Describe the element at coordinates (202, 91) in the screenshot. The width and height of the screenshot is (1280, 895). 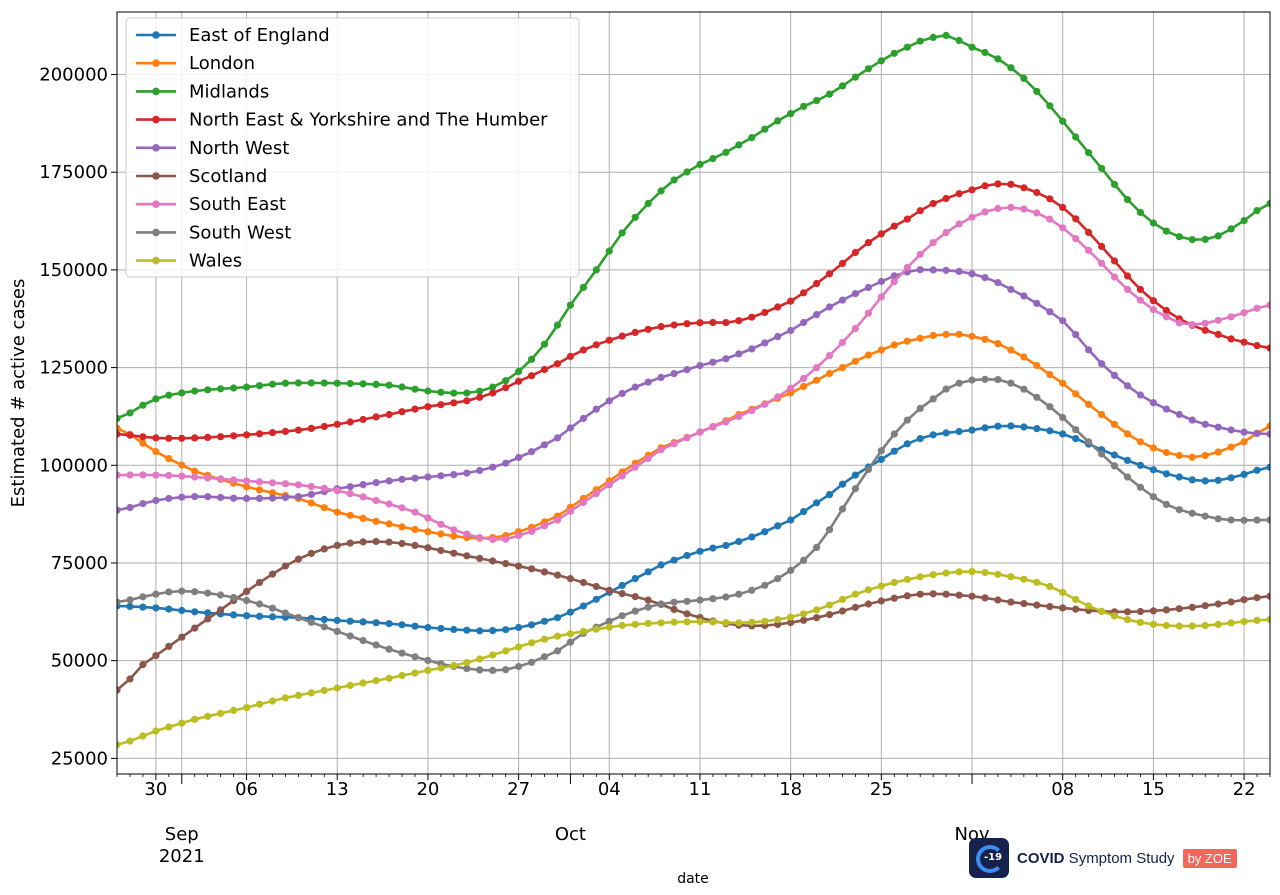
I see `legend-entry: Midlands` at that location.